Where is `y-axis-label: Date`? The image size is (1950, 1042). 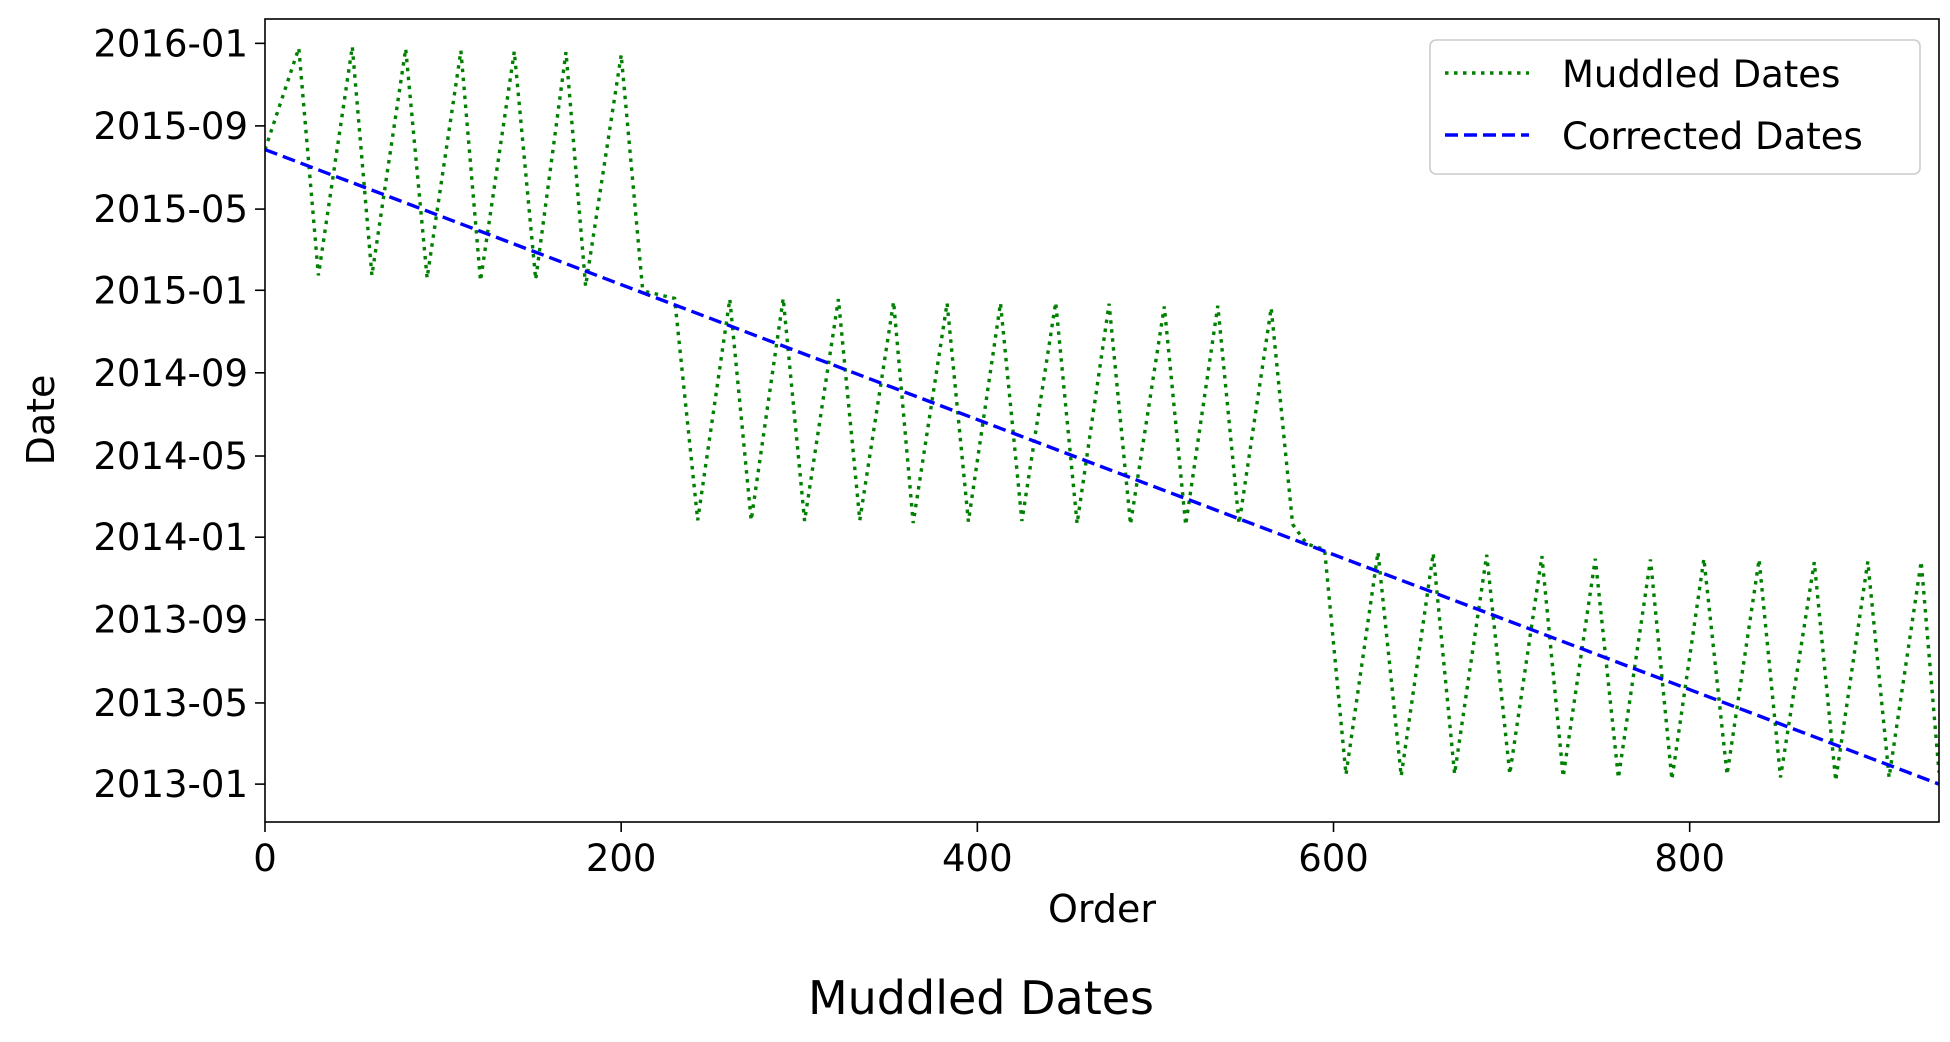
y-axis-label: Date is located at coordinates (41, 420).